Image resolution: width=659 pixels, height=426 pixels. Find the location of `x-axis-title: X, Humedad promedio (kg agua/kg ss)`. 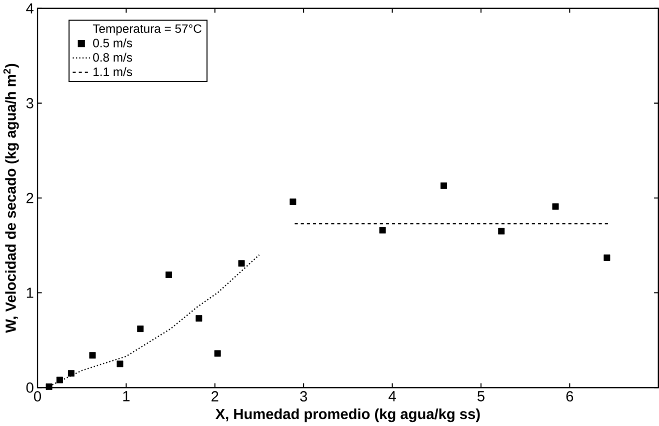

x-axis-title: X, Humedad promedio (kg agua/kg ss) is located at coordinates (347, 415).